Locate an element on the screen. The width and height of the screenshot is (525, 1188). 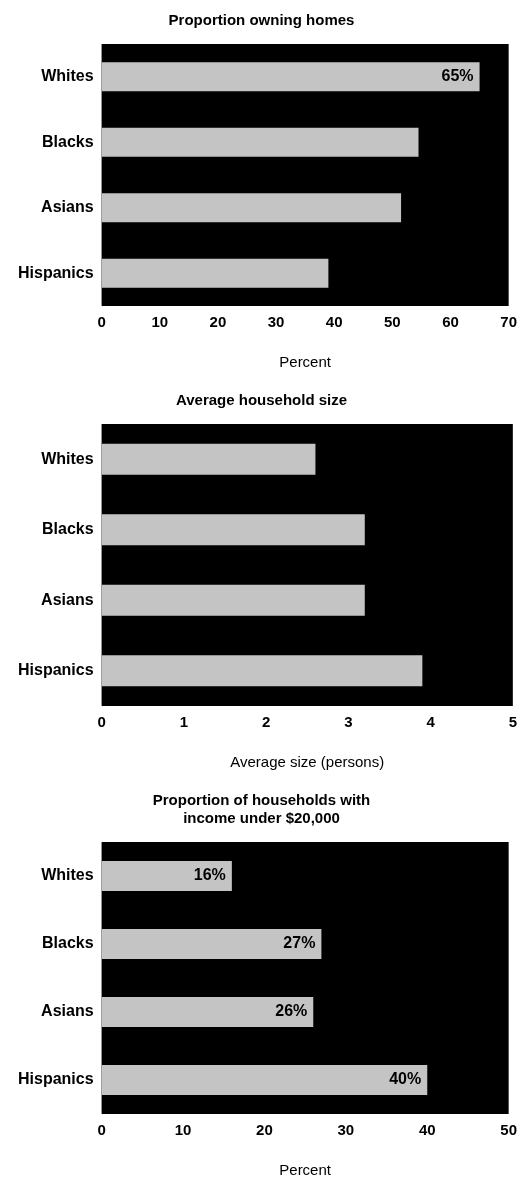
data-label: 26% is located at coordinates (291, 1011).